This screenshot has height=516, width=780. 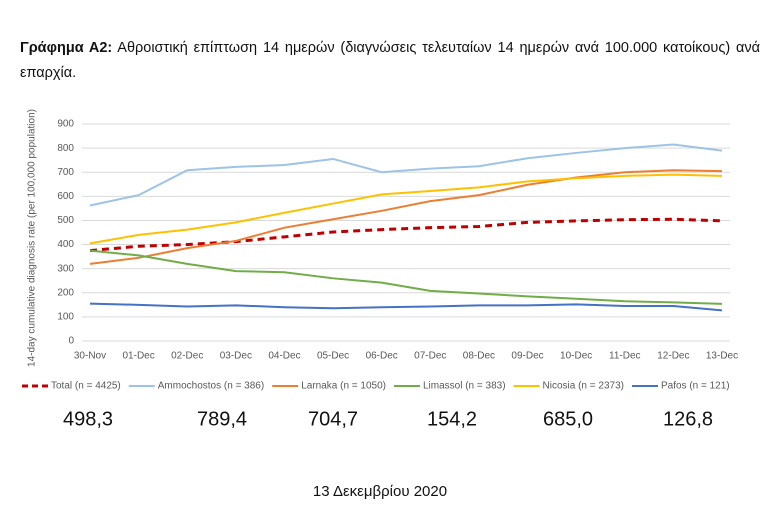 What do you see at coordinates (382, 356) in the screenshot?
I see `x-tick-label: 06-Dec` at bounding box center [382, 356].